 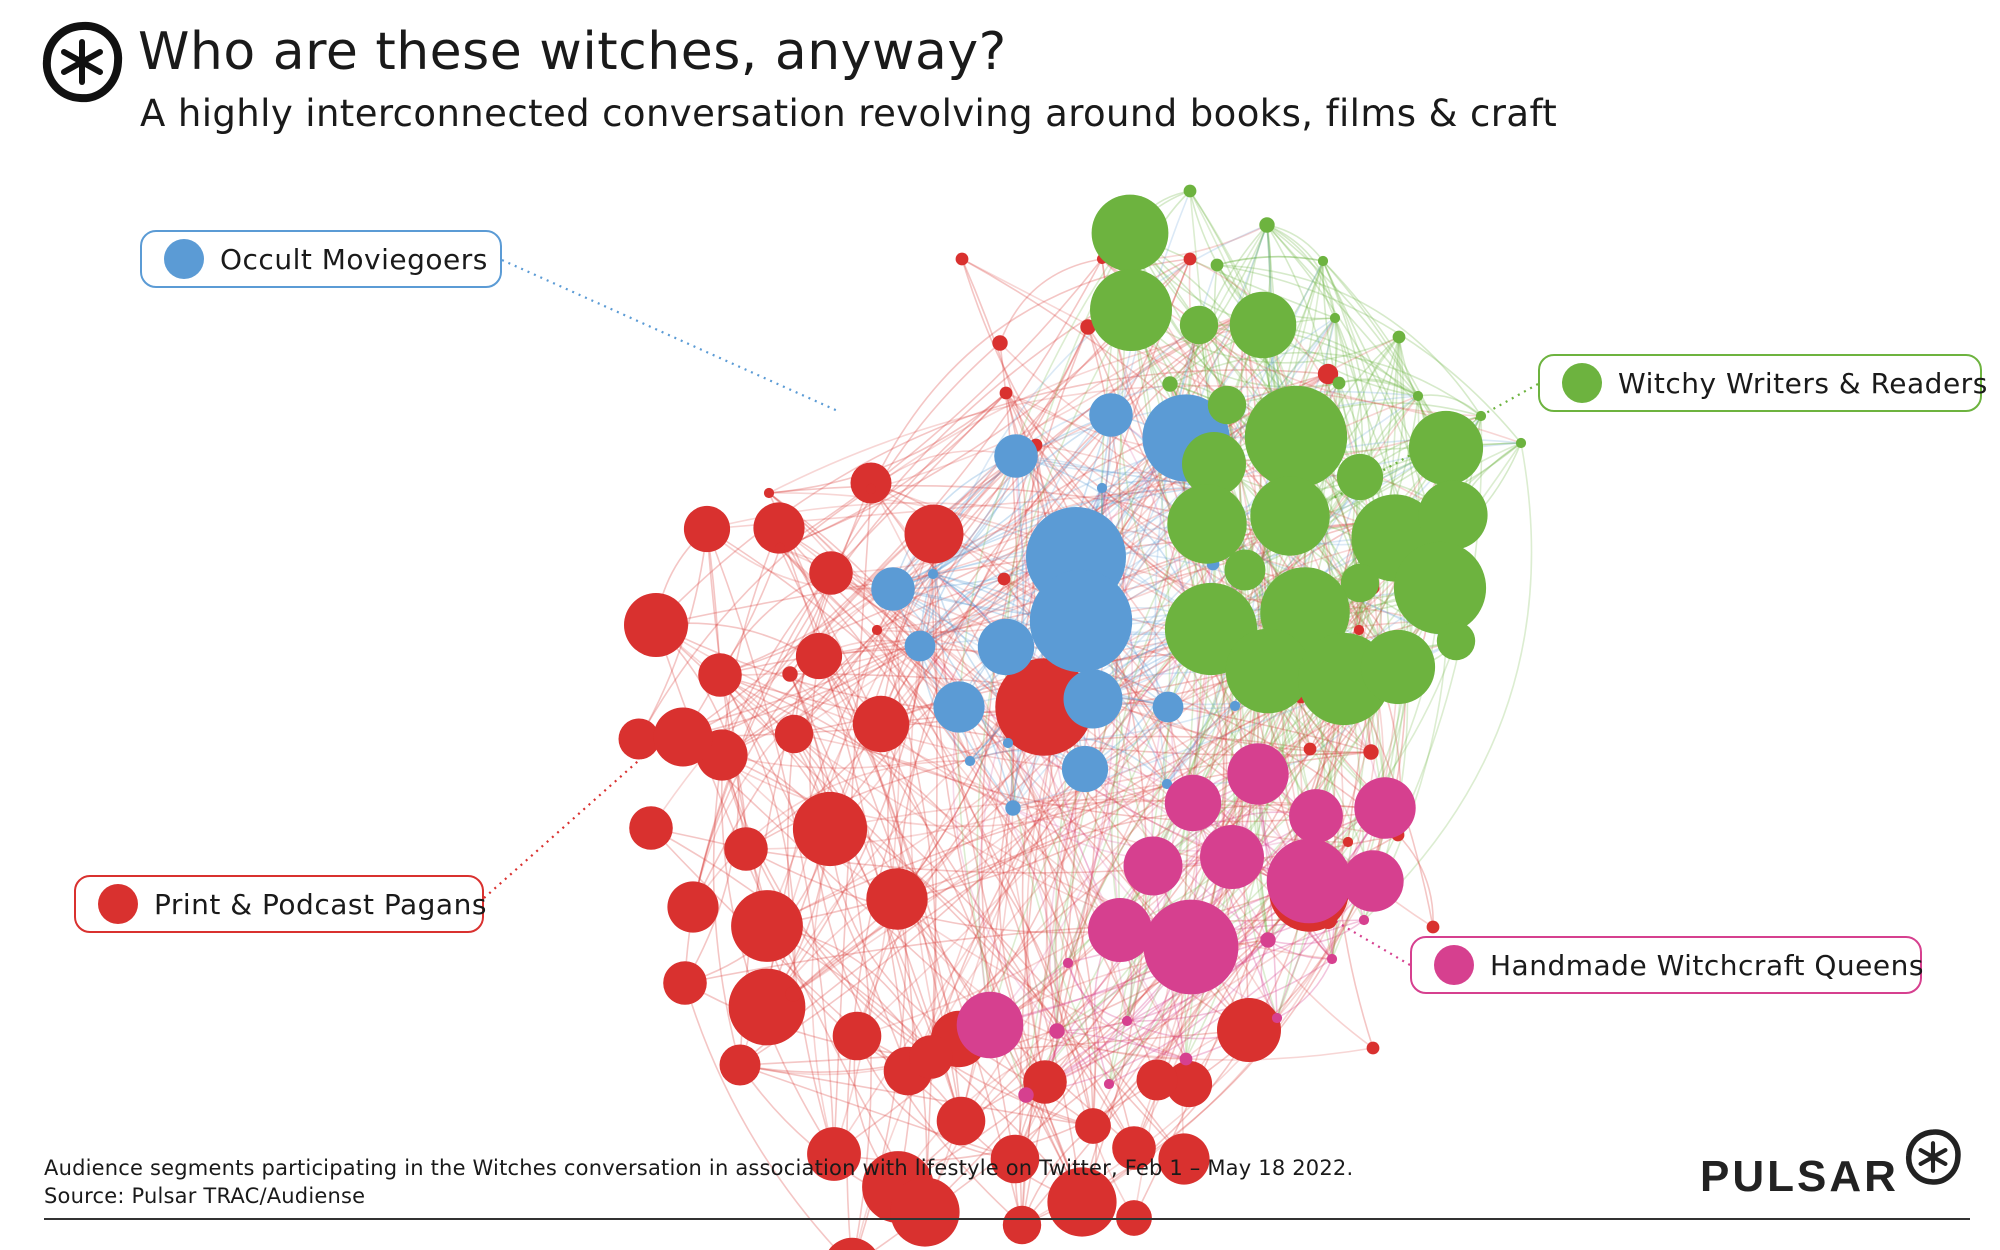 What do you see at coordinates (1933, 1157) in the screenshot?
I see `pulsar-brand-icon` at bounding box center [1933, 1157].